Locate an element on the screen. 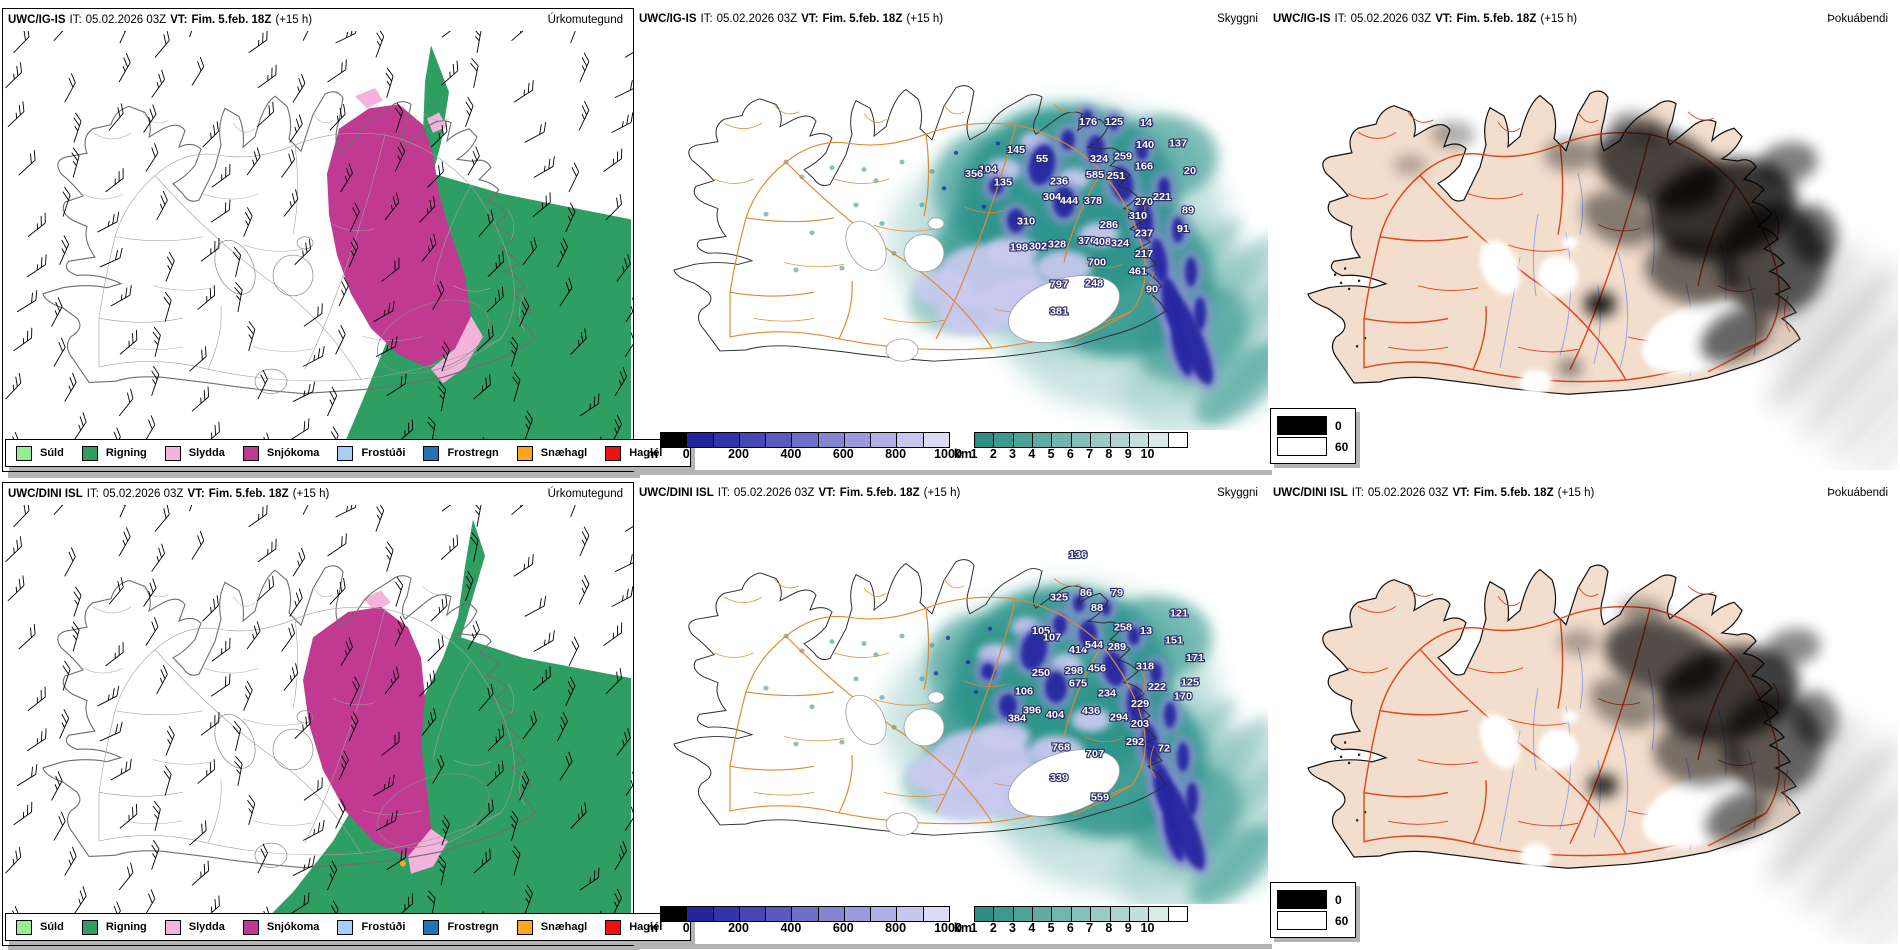 This screenshot has height=950, width=1900. station-value: 376 is located at coordinates (1087, 241).